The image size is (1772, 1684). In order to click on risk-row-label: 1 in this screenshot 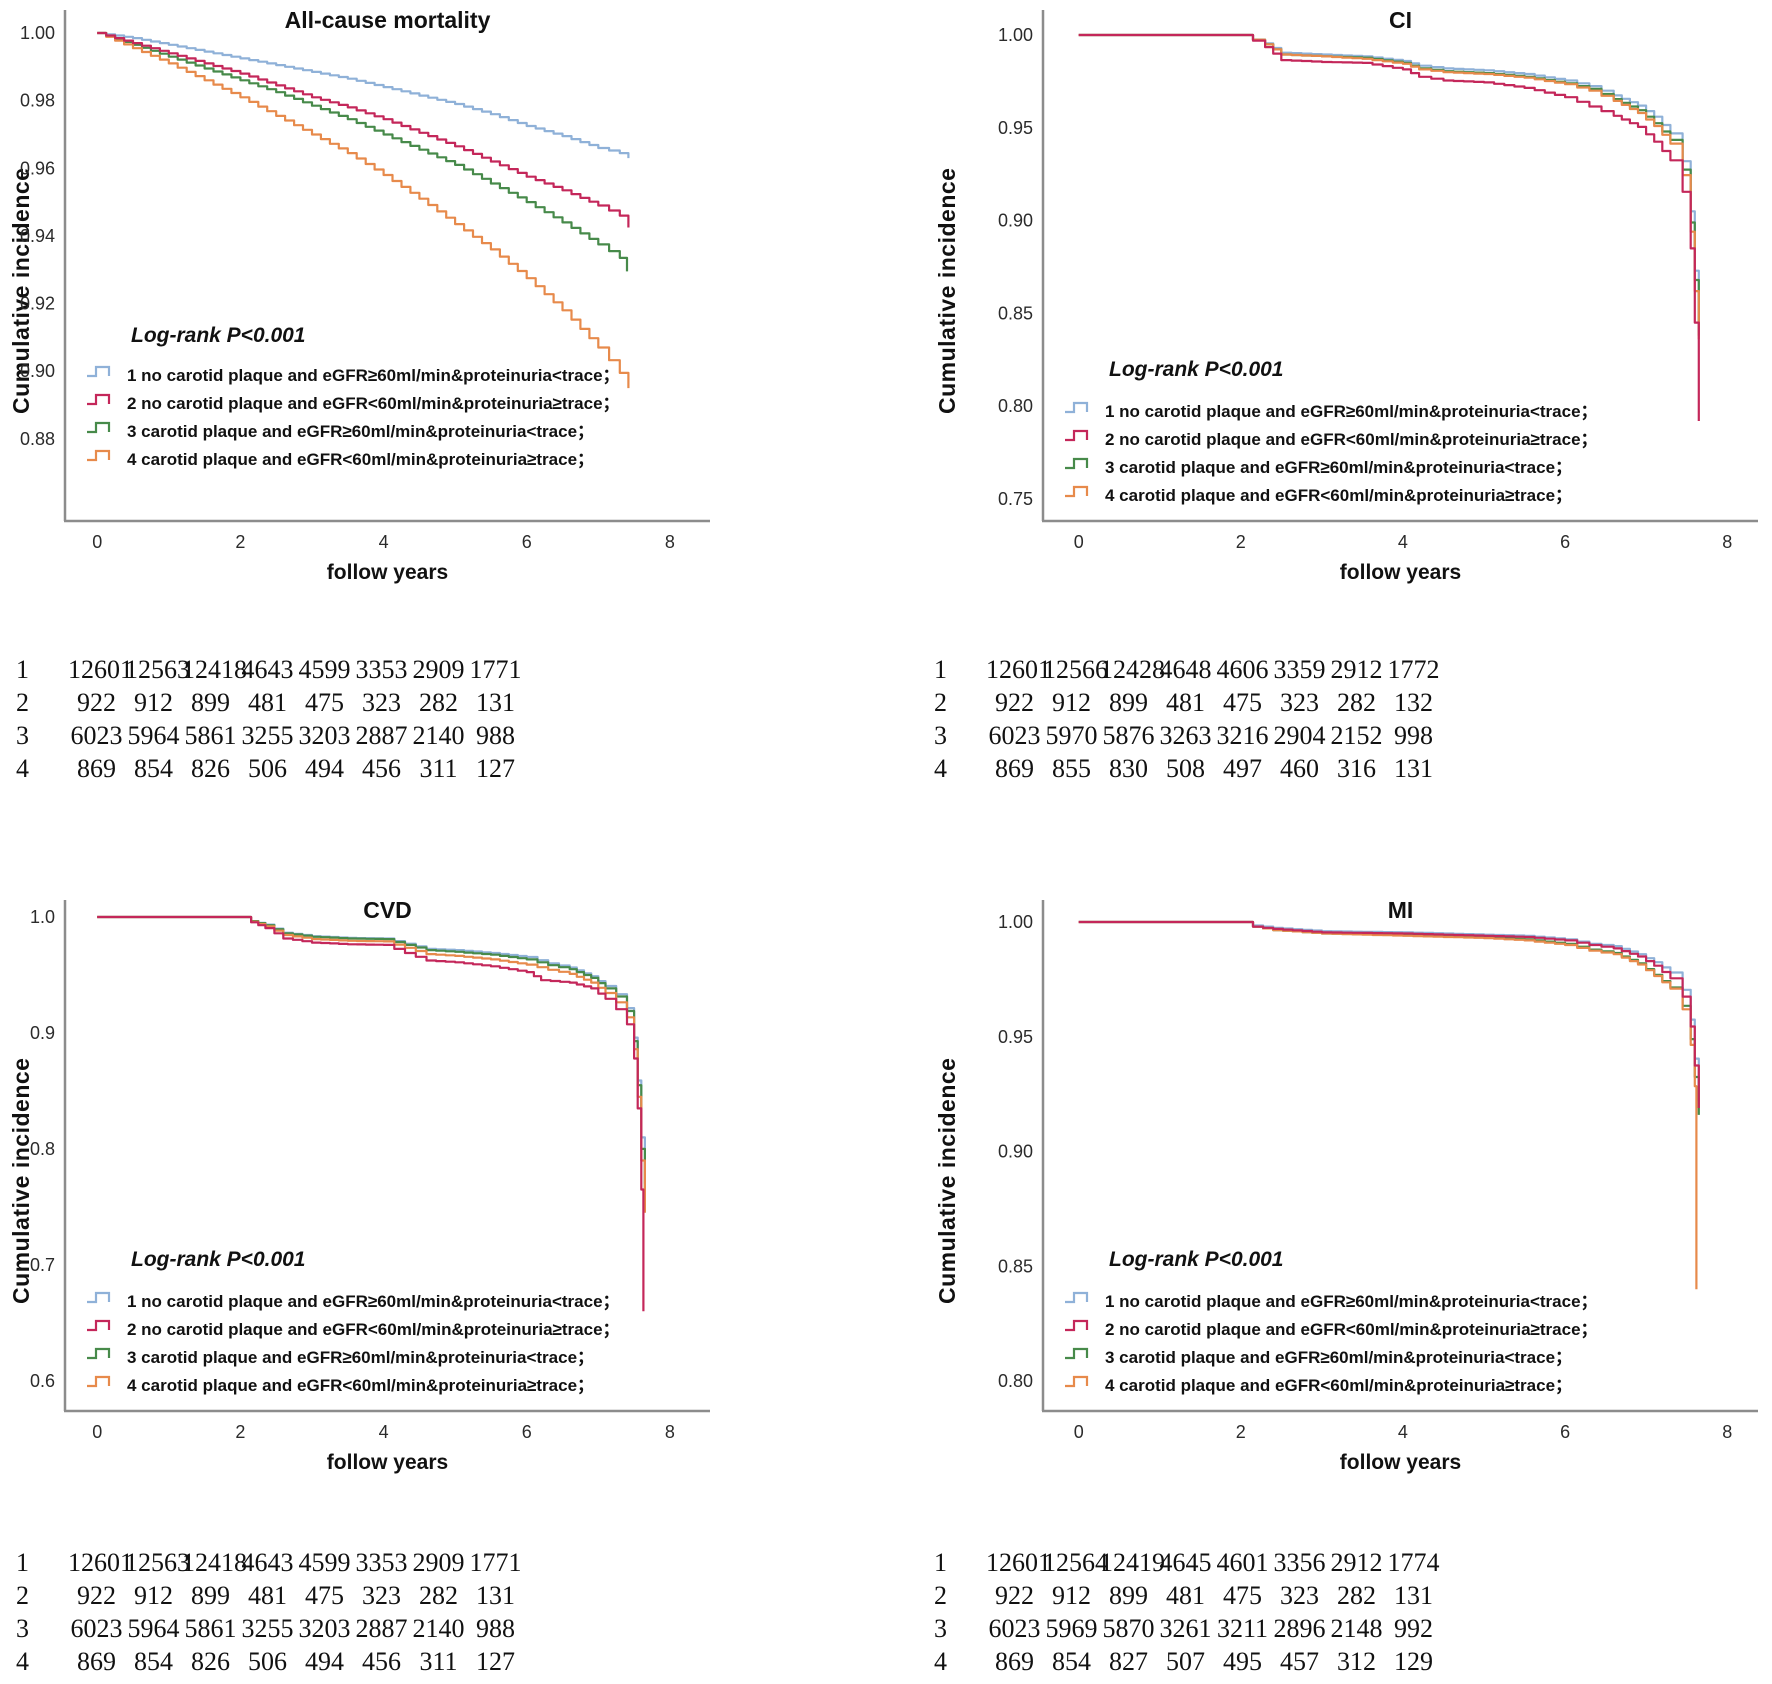, I will do `click(22, 1562)`.